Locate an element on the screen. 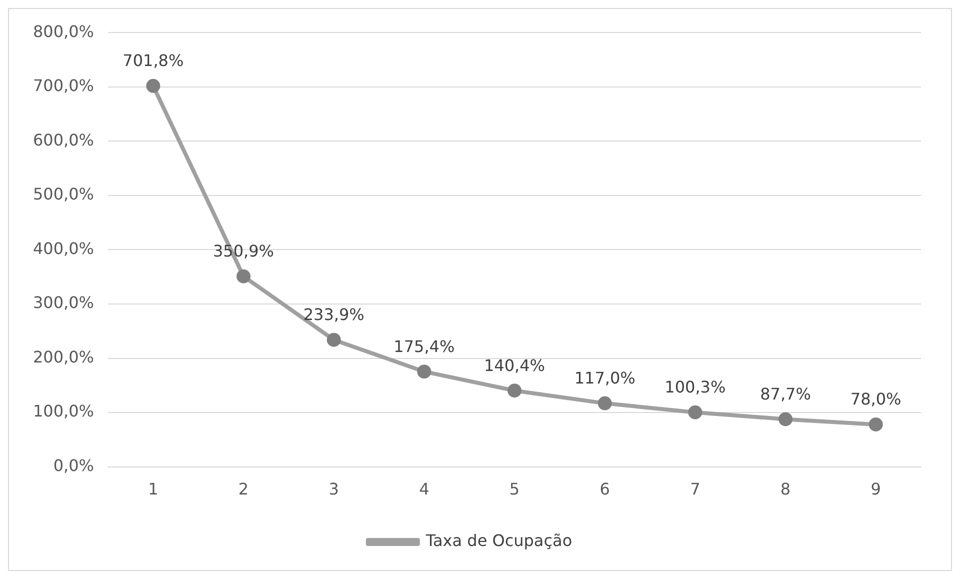 This screenshot has width=960, height=579. x-tick-label: 8 is located at coordinates (785, 489).